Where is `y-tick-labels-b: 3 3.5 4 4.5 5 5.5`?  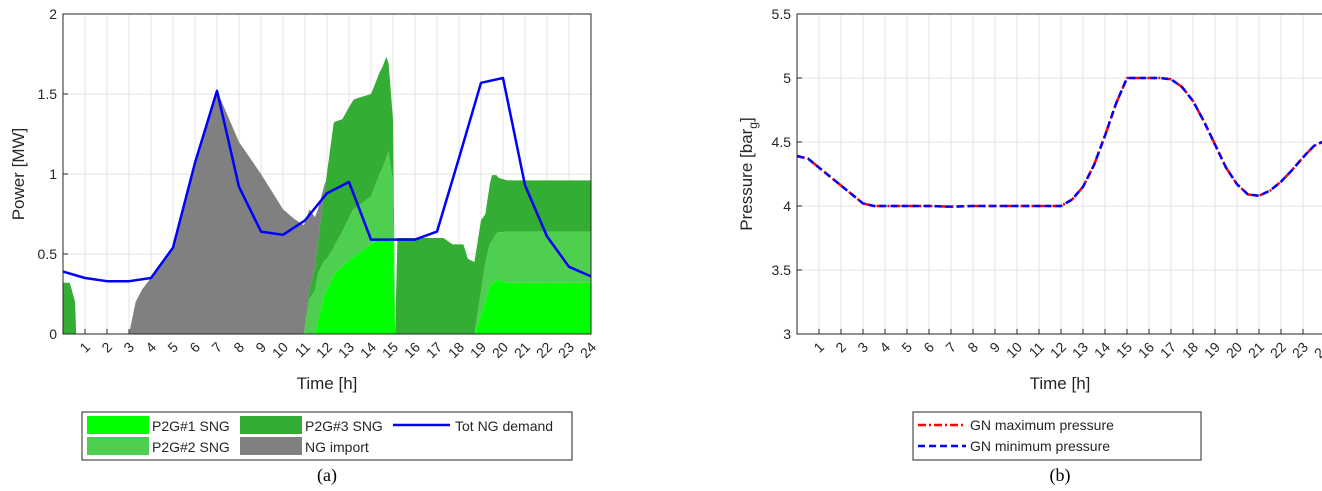 y-tick-labels-b: 3 3.5 4 4.5 5 5.5 is located at coordinates (782, 174).